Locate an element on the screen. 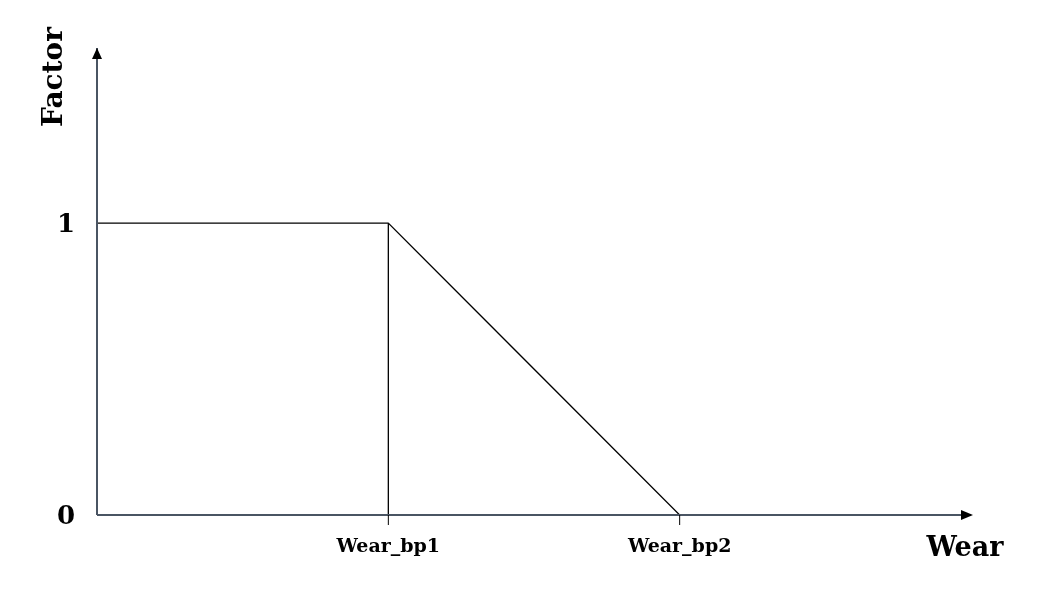  x-tick-label: Wear_bp1 is located at coordinates (388, 545).